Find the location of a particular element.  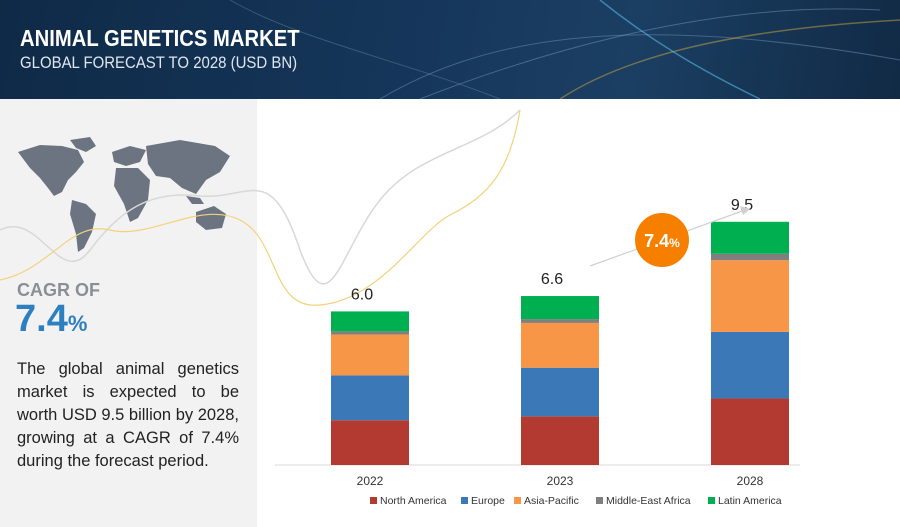

total-label: 6.6 is located at coordinates (552, 279).